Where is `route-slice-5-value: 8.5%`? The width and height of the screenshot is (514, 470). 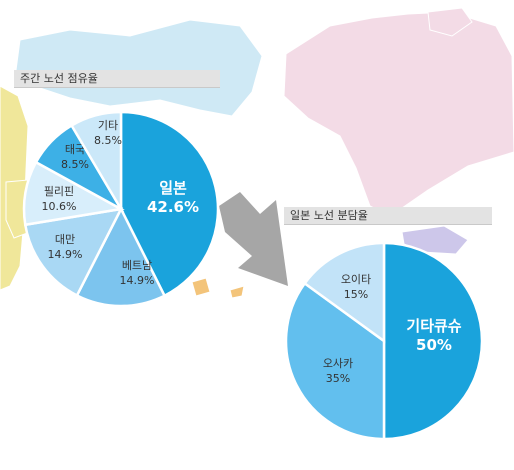 route-slice-5-value: 8.5% is located at coordinates (108, 140).